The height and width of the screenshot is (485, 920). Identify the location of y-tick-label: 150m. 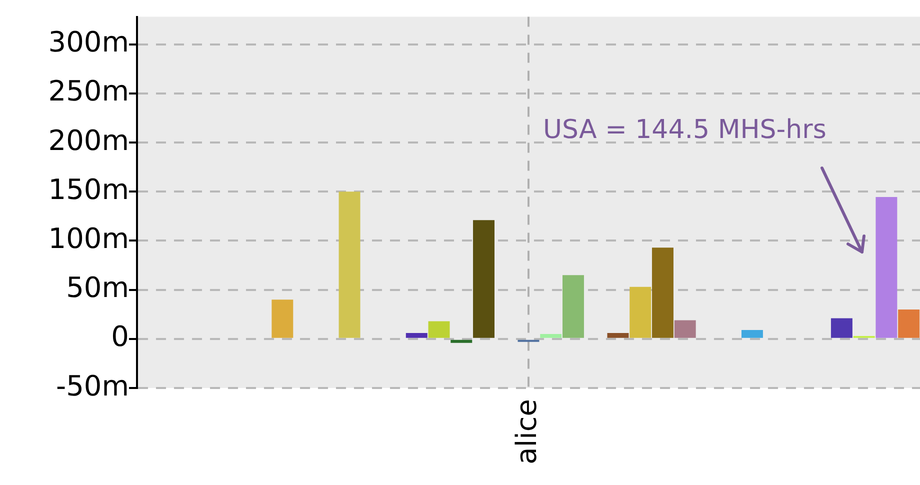
(88, 189).